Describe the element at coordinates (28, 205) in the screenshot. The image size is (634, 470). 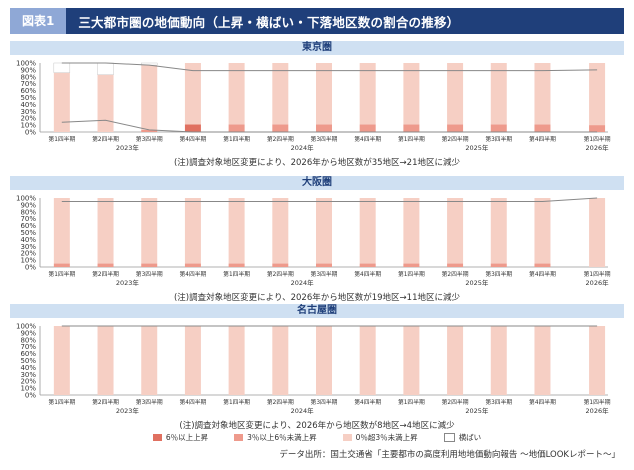
I see `y-tick-label: 90%` at that location.